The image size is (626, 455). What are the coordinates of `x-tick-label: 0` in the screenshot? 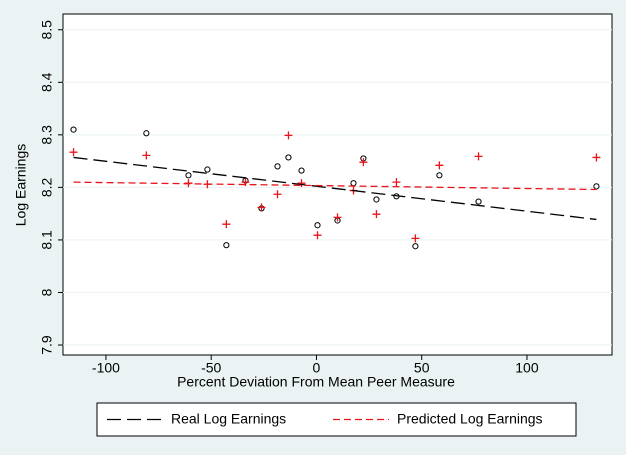 It's located at (317, 368).